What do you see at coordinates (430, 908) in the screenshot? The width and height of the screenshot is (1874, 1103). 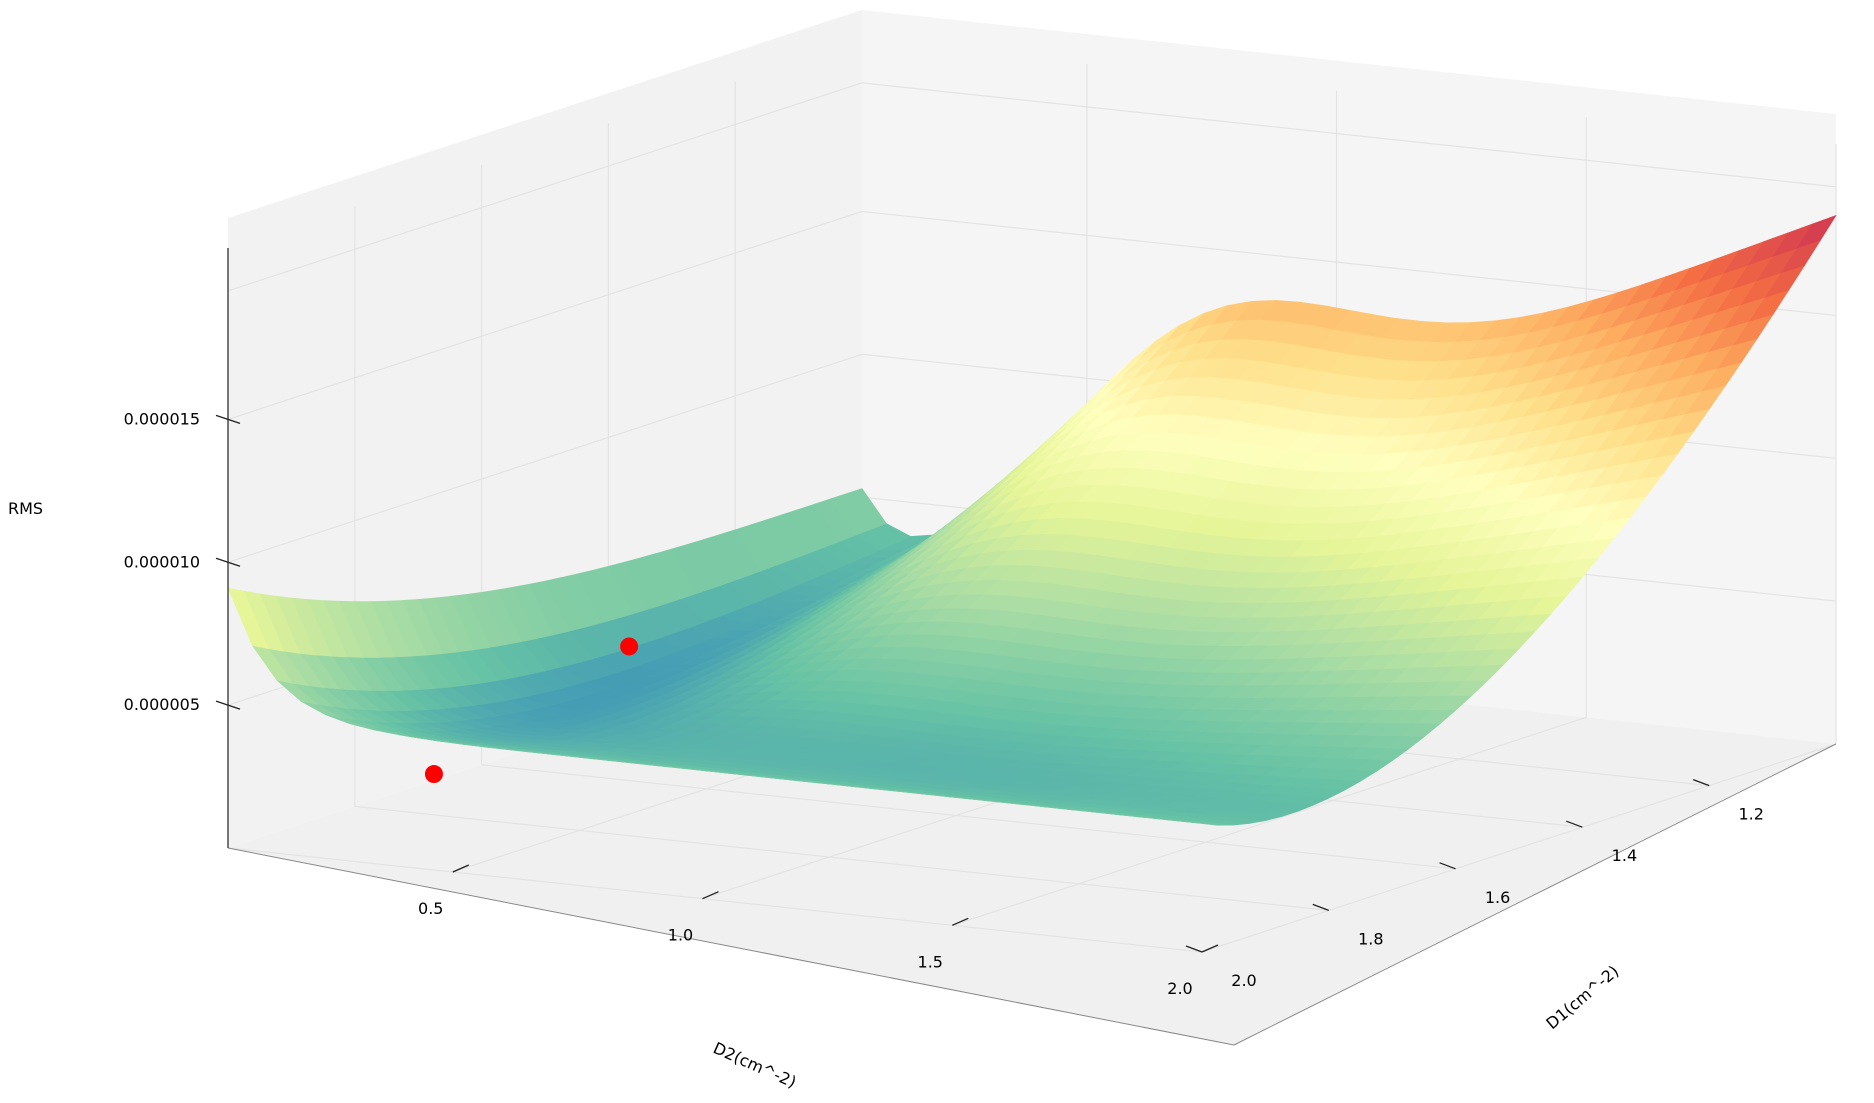 I see `d2-tick-label: 0.5` at bounding box center [430, 908].